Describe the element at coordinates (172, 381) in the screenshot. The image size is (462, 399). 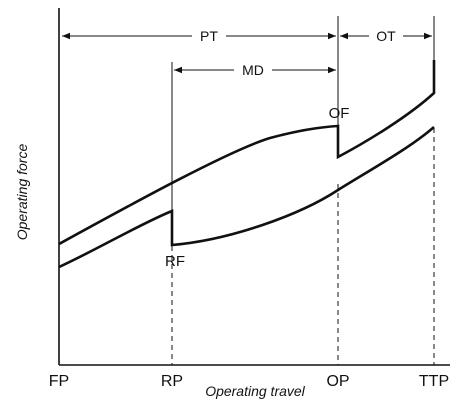
I see `rp-tick-label: RP` at that location.